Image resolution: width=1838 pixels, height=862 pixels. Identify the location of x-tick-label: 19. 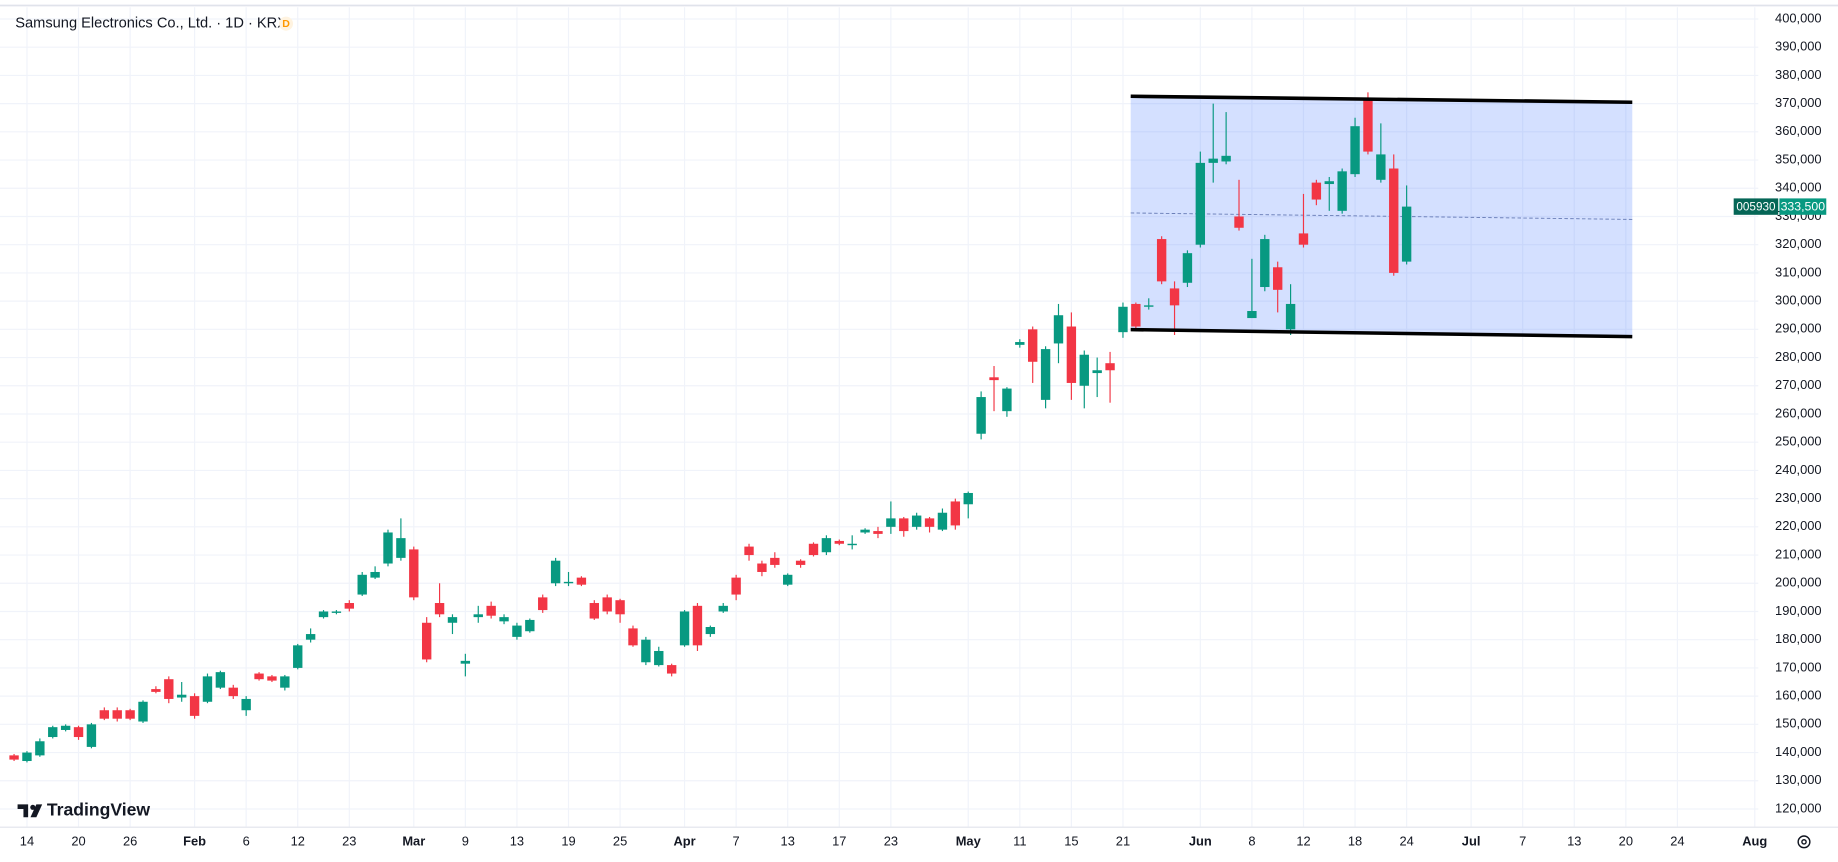
(568, 840).